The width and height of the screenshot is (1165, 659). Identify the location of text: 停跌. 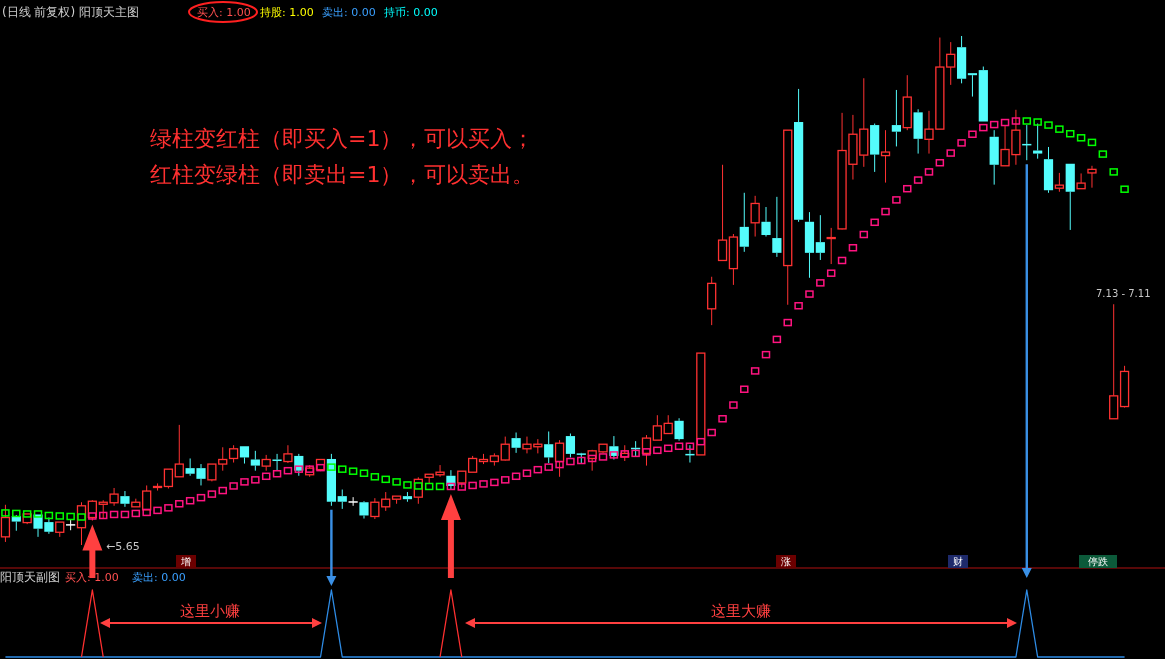
(1098, 561).